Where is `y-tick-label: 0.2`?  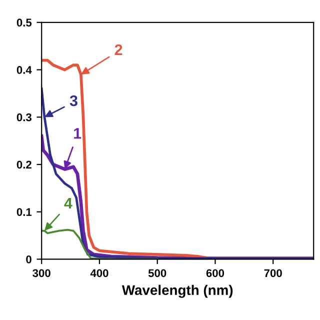
y-tick-label: 0.2 is located at coordinates (24, 164).